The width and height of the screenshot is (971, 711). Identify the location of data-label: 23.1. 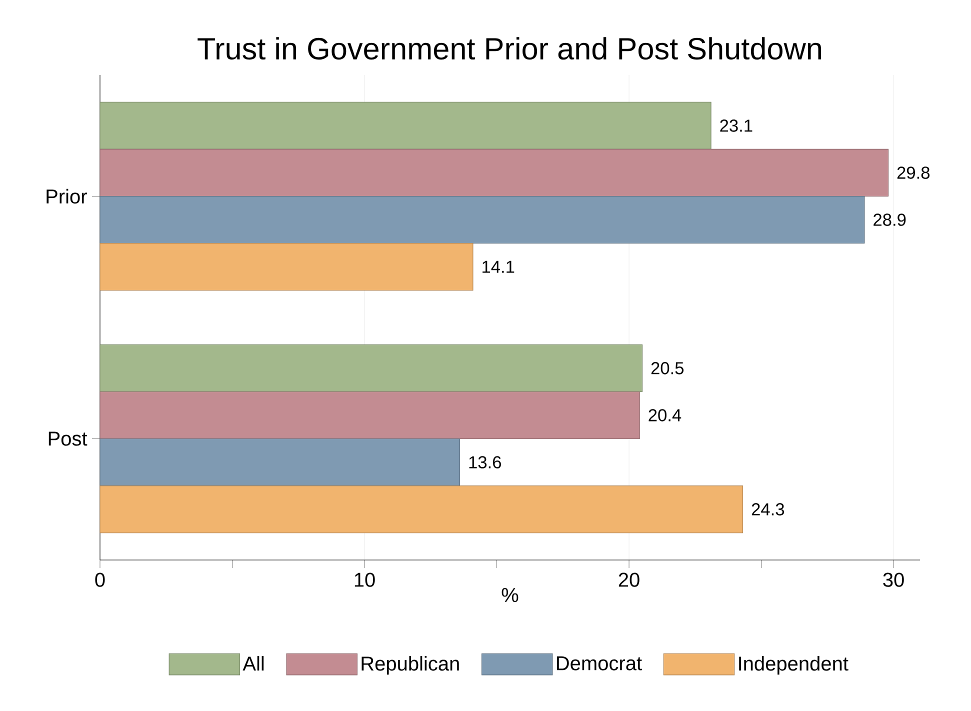
(736, 126).